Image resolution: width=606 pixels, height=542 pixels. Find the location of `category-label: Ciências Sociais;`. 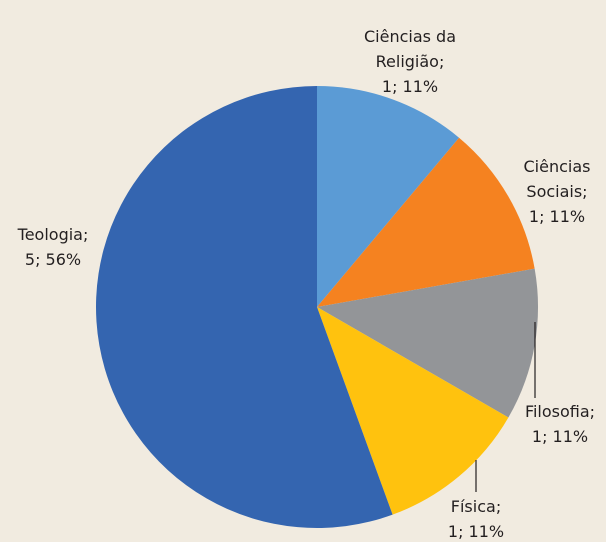

category-label: Ciências Sociais; is located at coordinates (557, 179).